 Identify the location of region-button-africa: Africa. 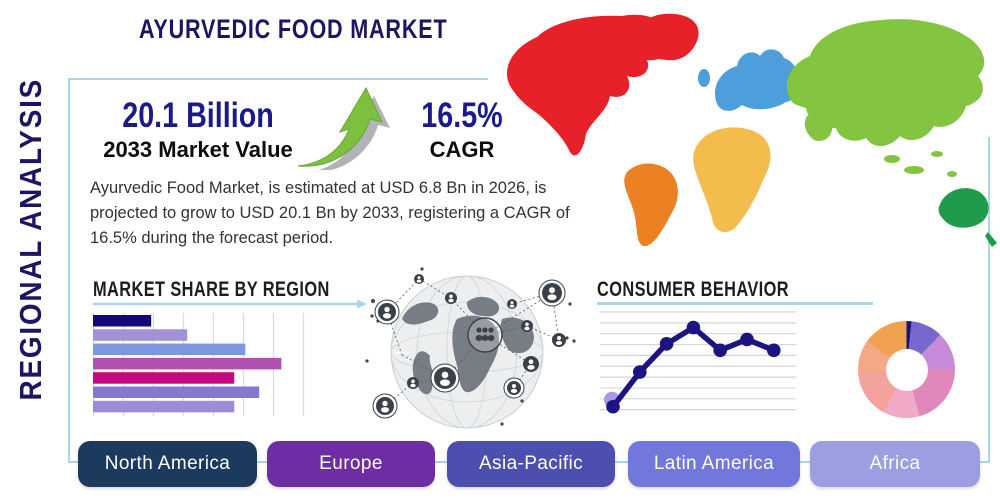
(895, 464).